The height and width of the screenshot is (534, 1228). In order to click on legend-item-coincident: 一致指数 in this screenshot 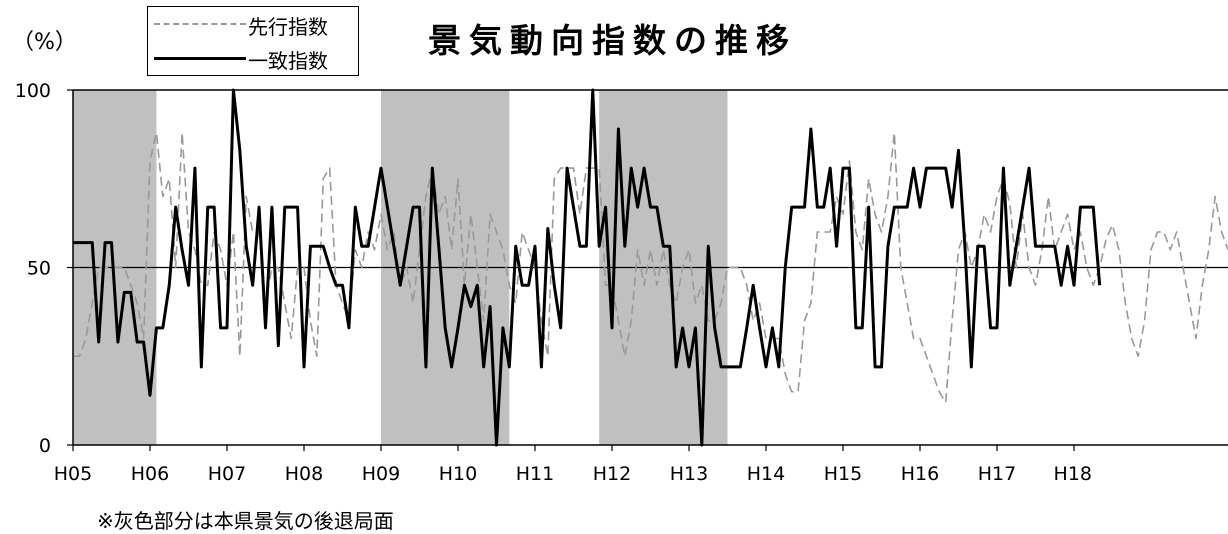, I will do `click(253, 58)`.